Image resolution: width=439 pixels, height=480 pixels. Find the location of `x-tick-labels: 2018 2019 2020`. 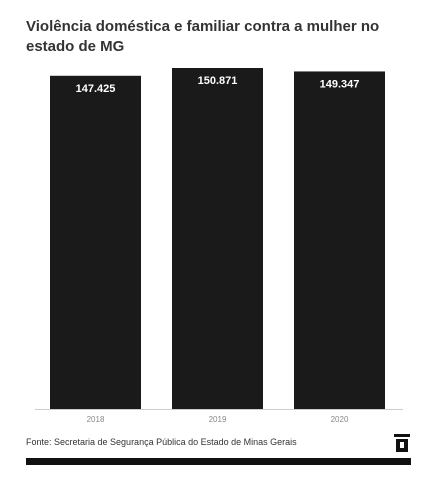

x-tick-labels: 2018 2019 2020 is located at coordinates (218, 419).